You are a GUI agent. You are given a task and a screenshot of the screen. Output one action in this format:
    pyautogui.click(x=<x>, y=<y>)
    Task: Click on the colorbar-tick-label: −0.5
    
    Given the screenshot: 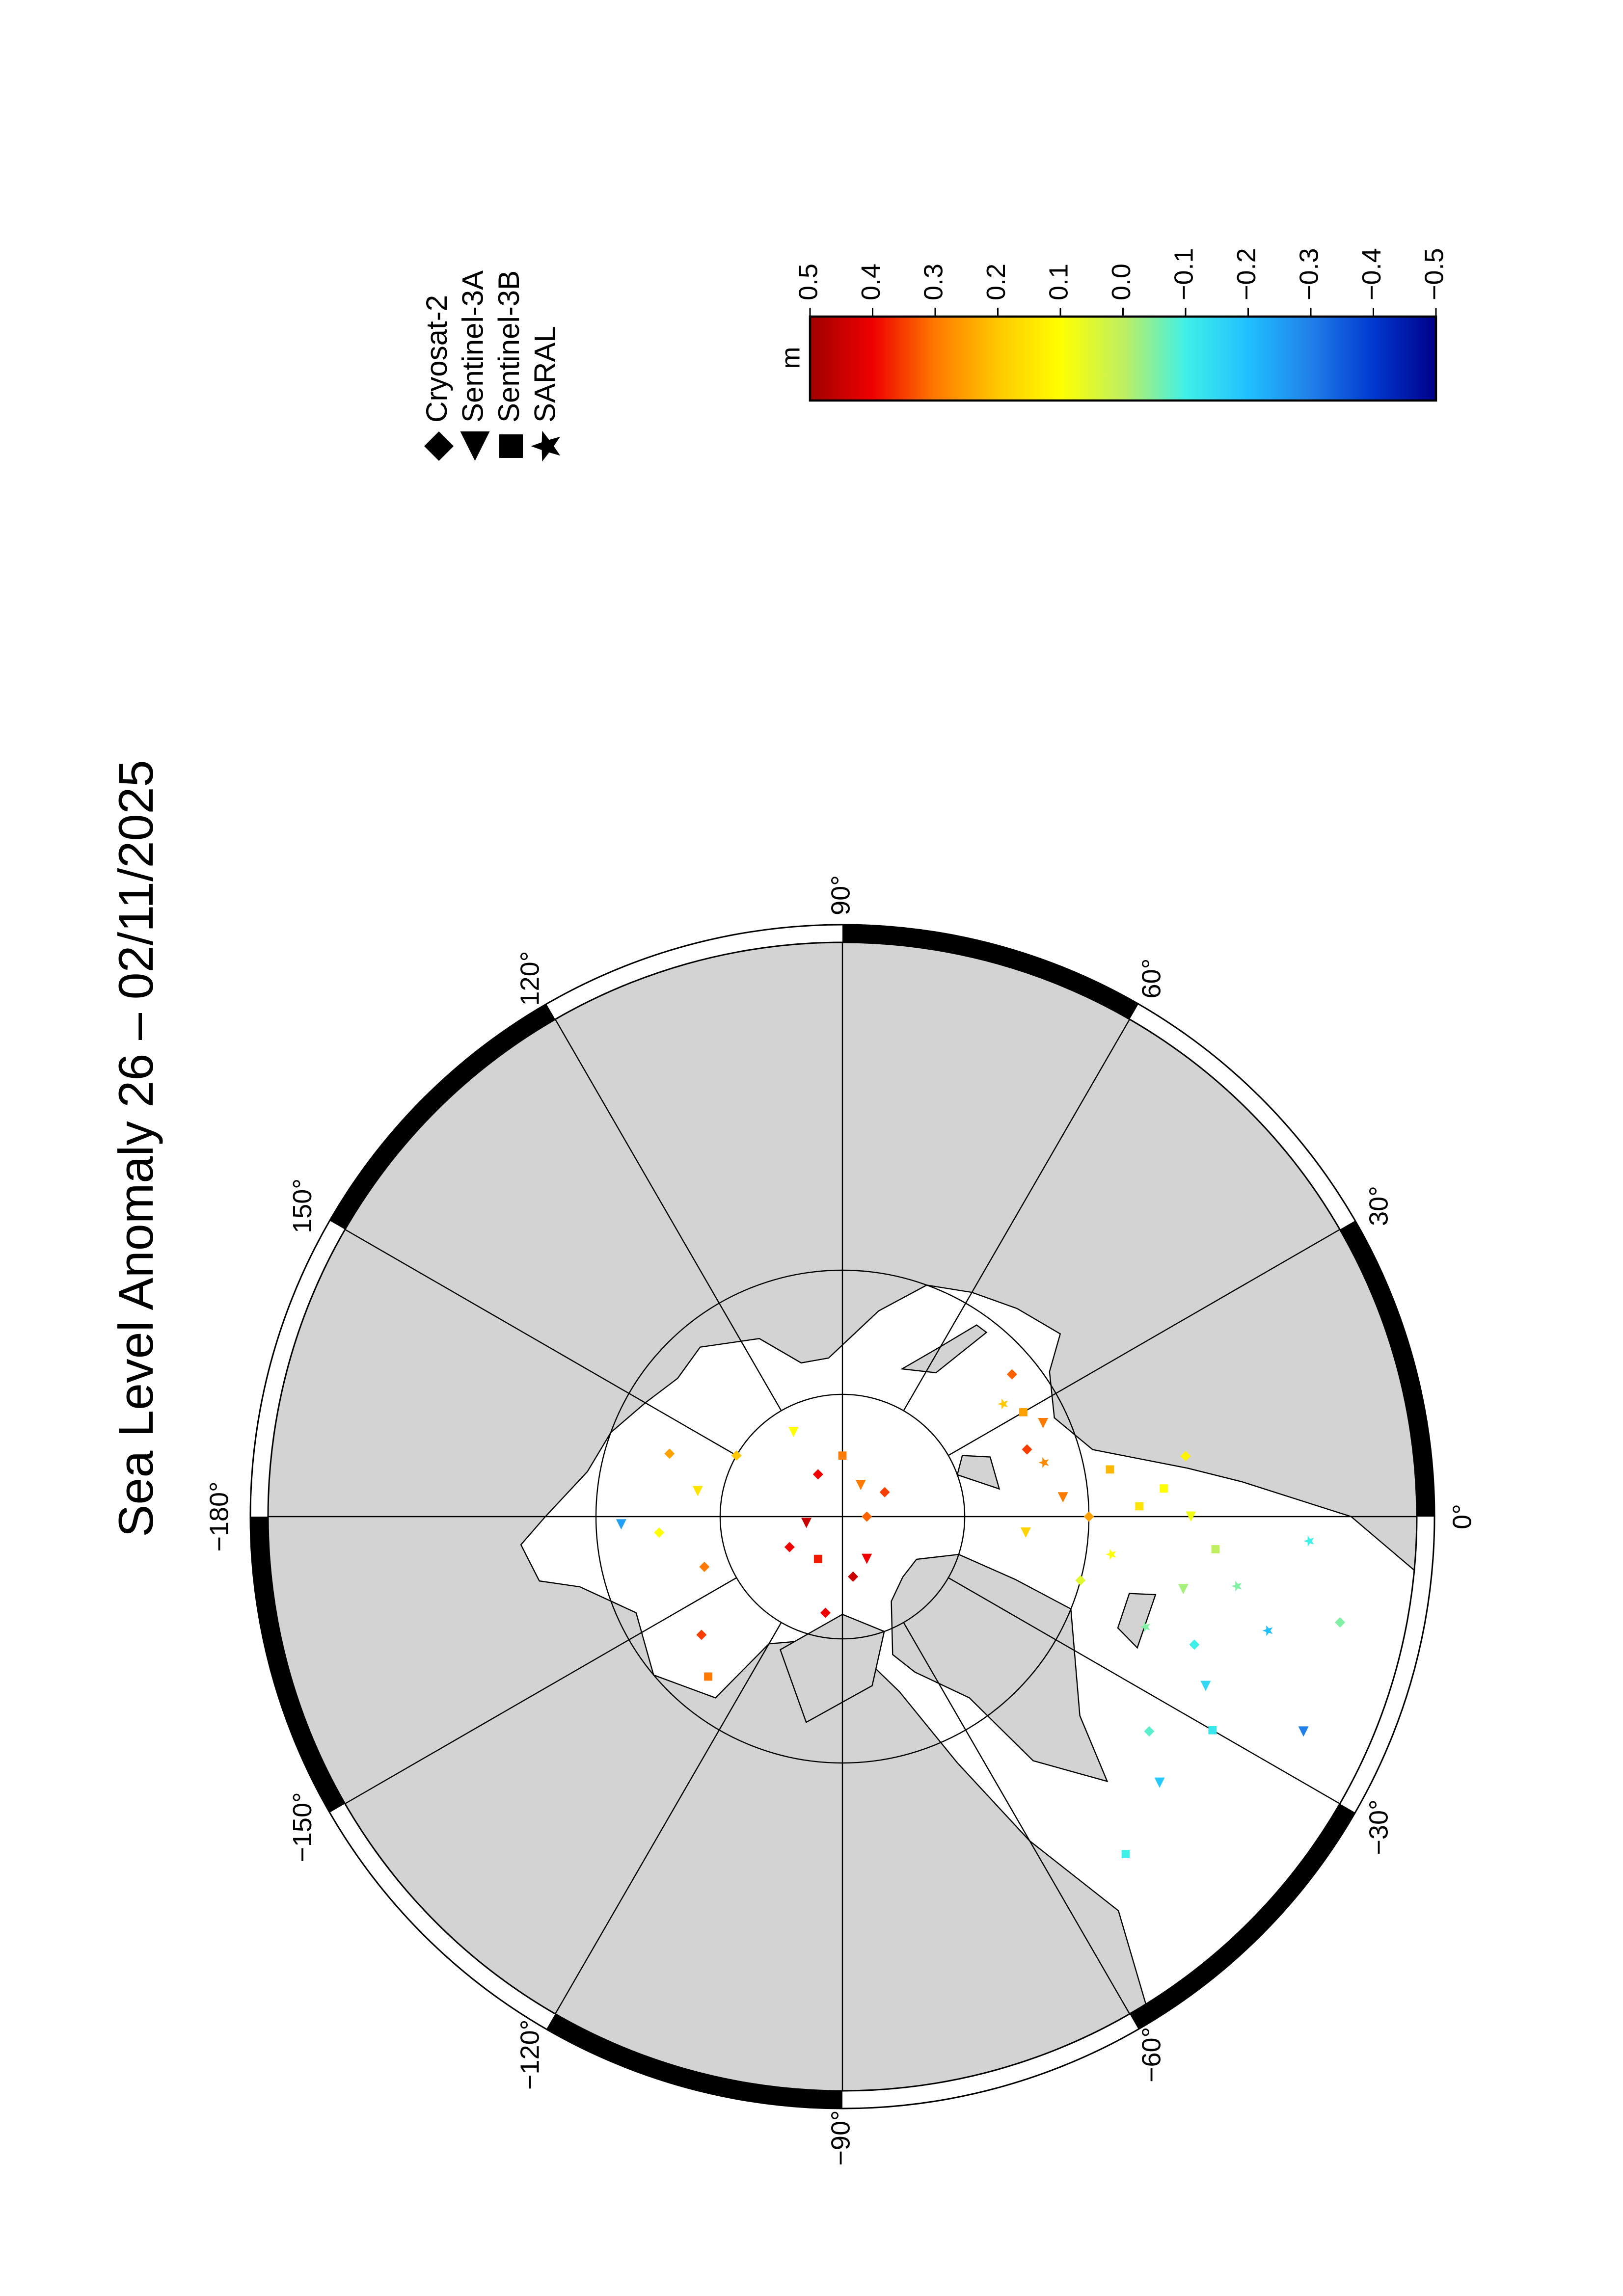 What is the action you would take?
    pyautogui.click(x=1434, y=274)
    